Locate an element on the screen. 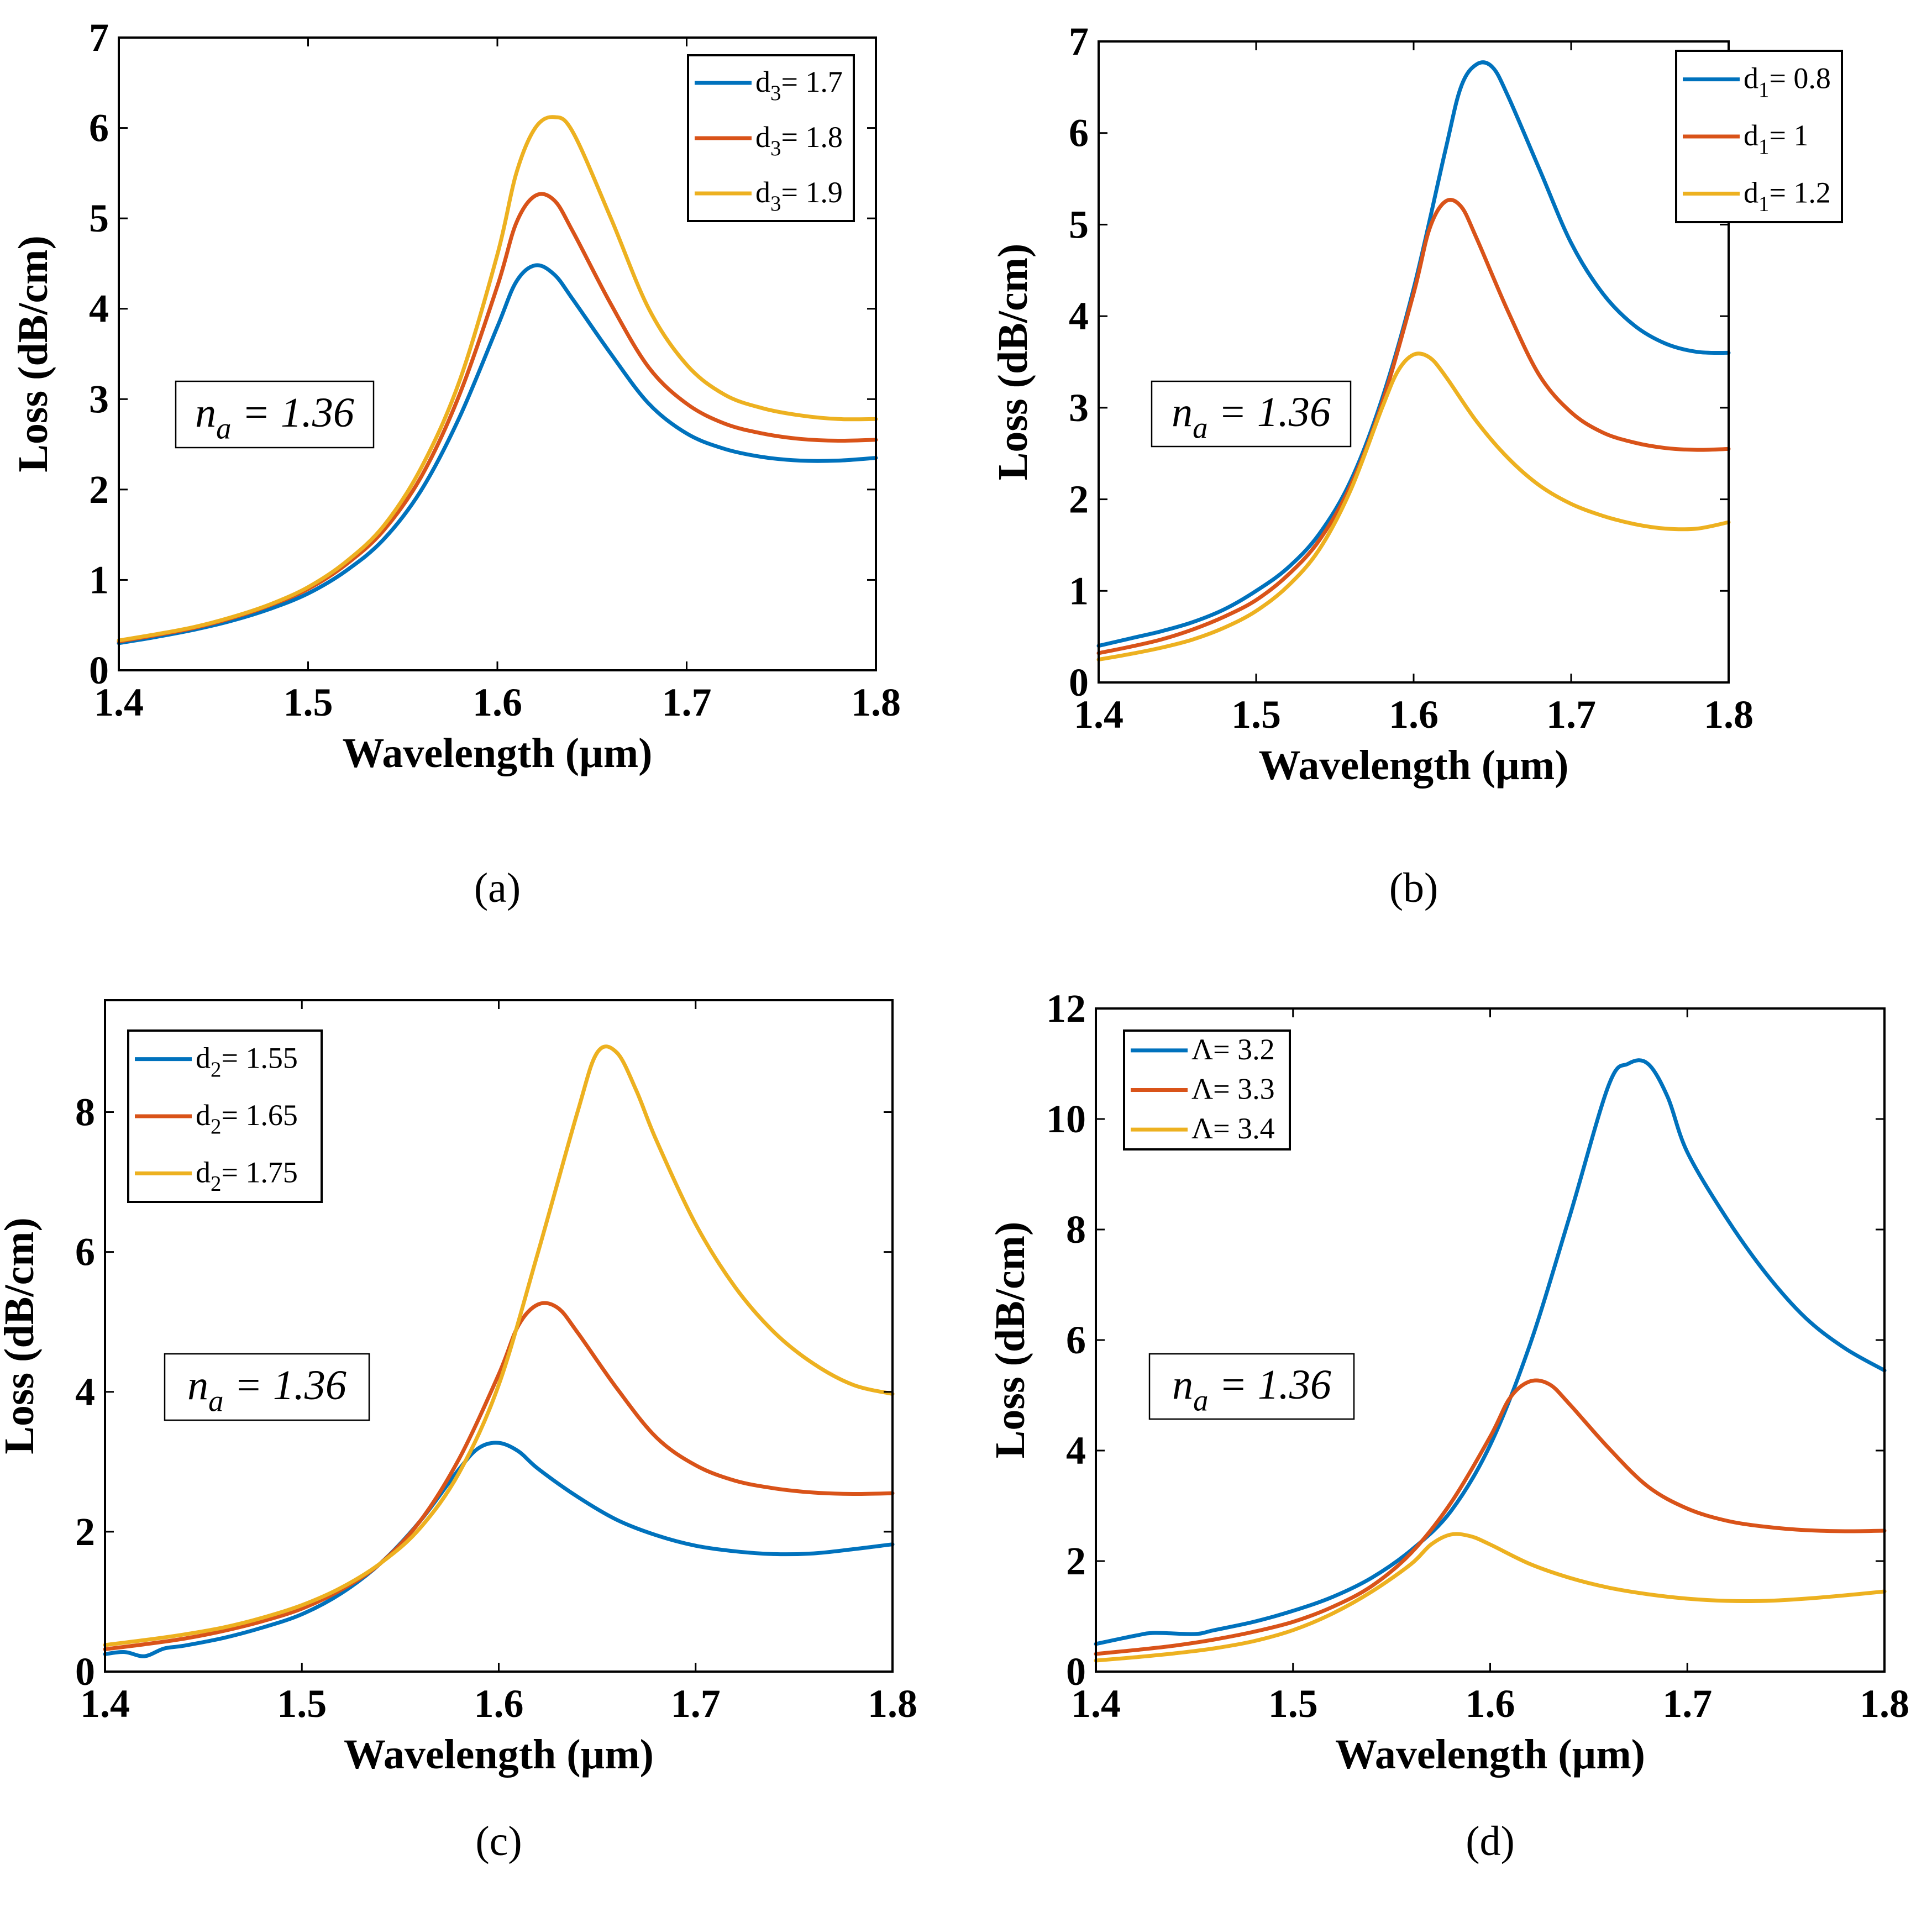 The height and width of the screenshot is (1907, 1932). legend-label-3-rest: = 1.75 is located at coordinates (259, 1172).